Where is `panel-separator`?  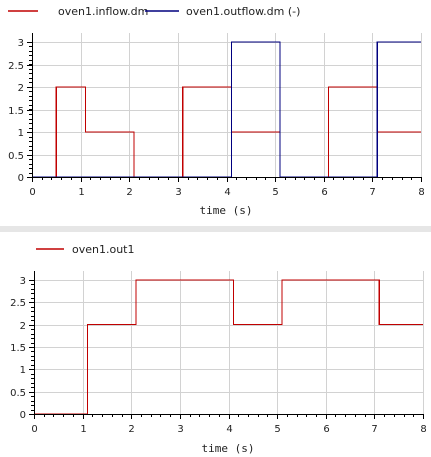
panel-separator is located at coordinates (215, 229).